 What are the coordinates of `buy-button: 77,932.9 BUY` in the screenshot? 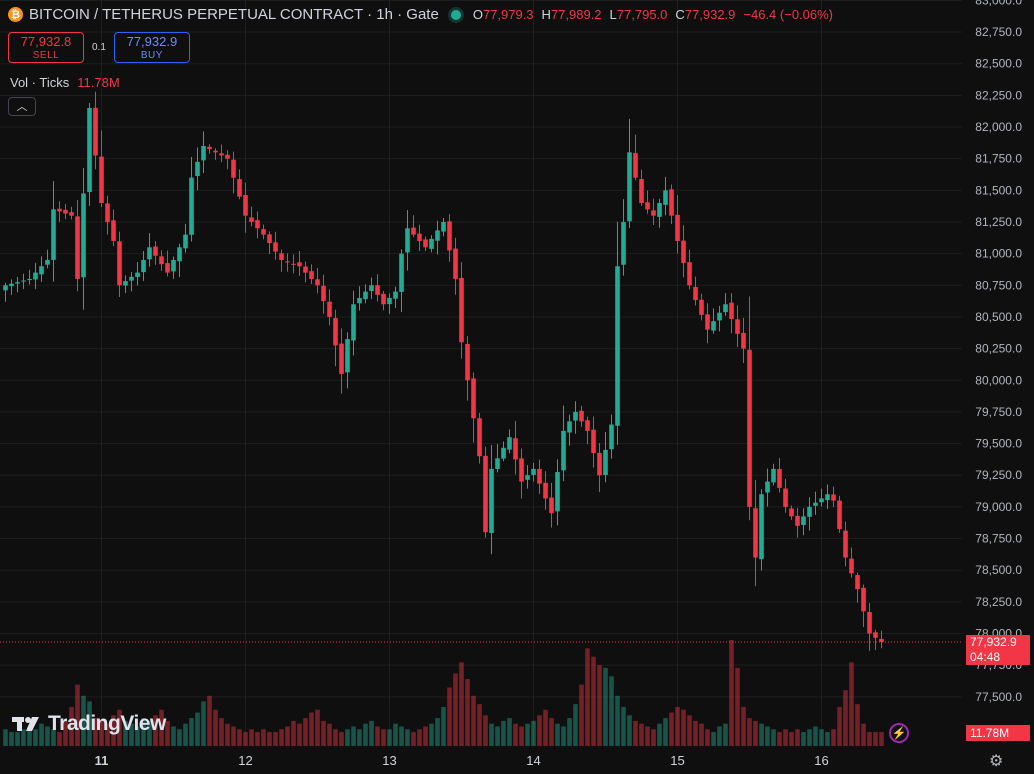 It's located at (151, 47).